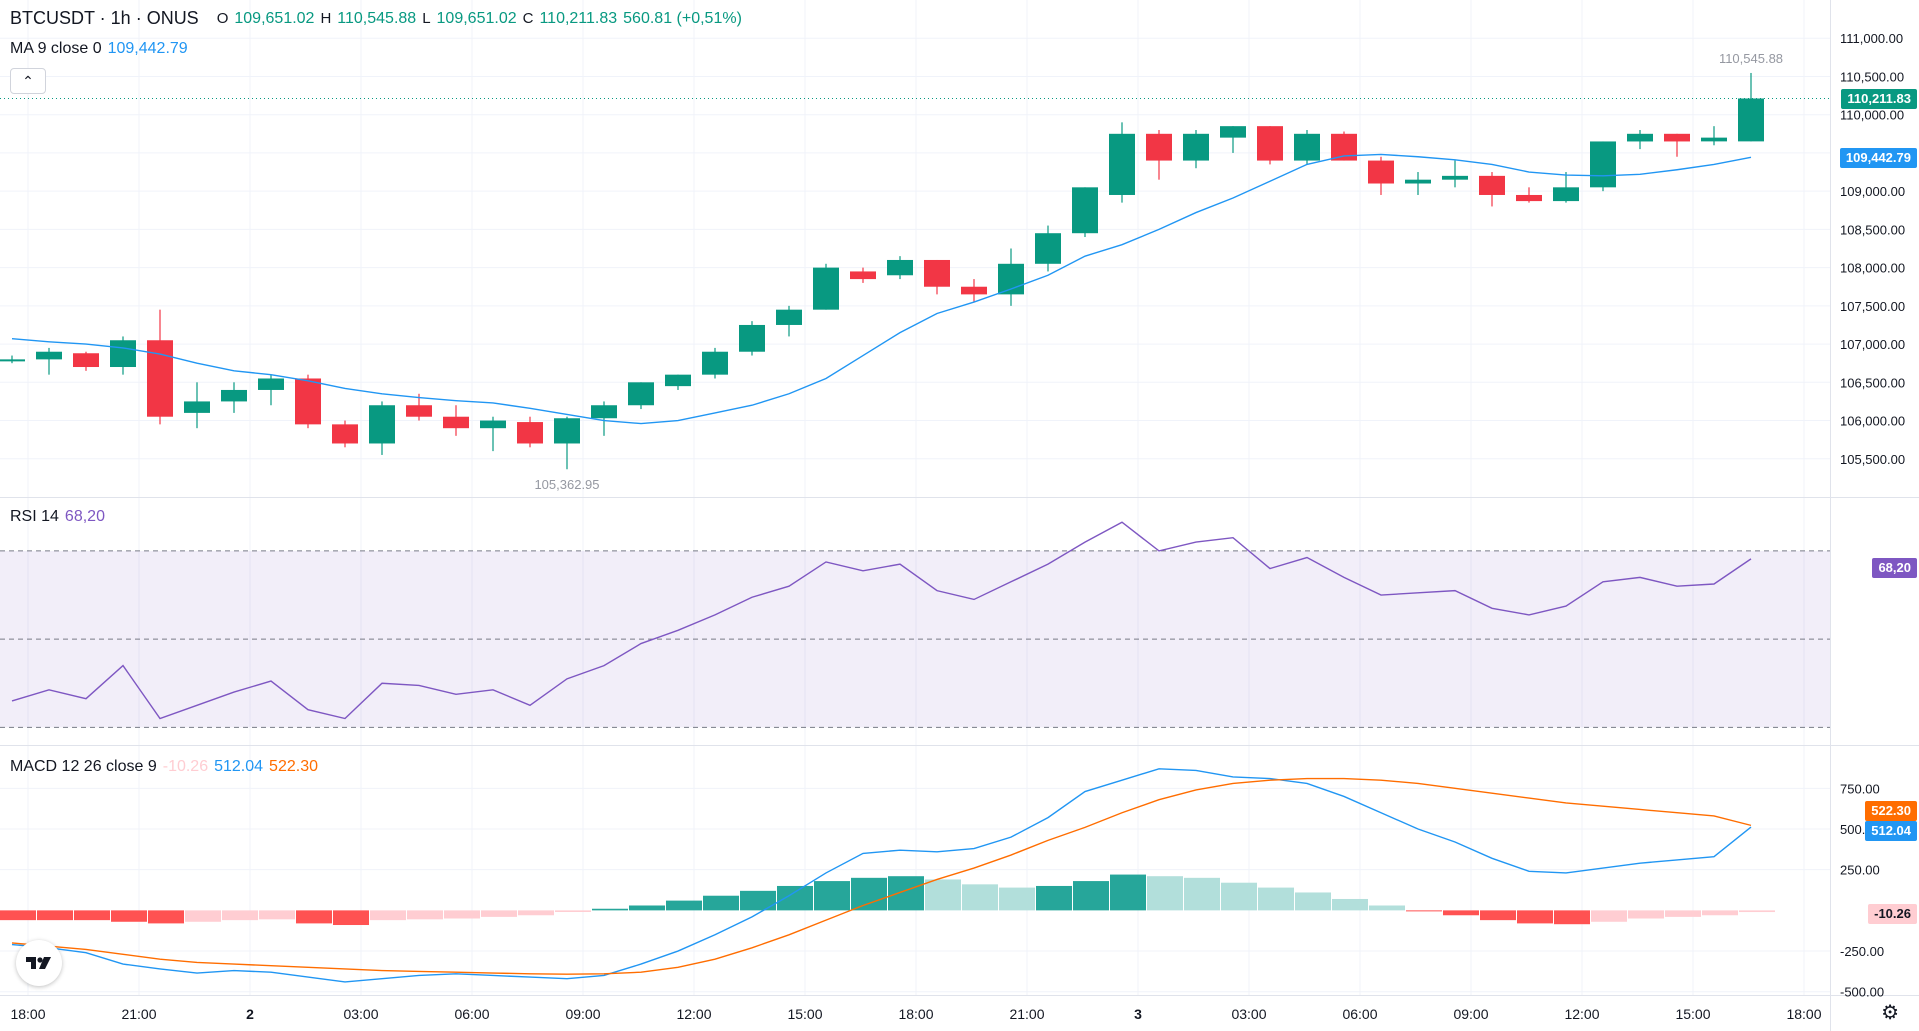  Describe the element at coordinates (1878, 158) in the screenshot. I see `ma-price-tag: 109,442.79` at that location.